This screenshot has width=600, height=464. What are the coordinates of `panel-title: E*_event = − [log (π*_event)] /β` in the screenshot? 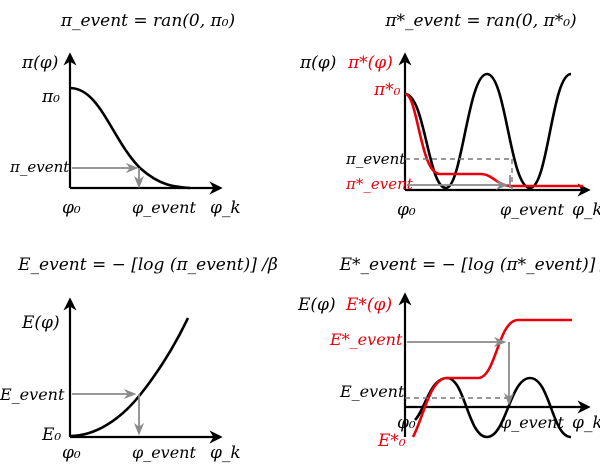 It's located at (469, 265).